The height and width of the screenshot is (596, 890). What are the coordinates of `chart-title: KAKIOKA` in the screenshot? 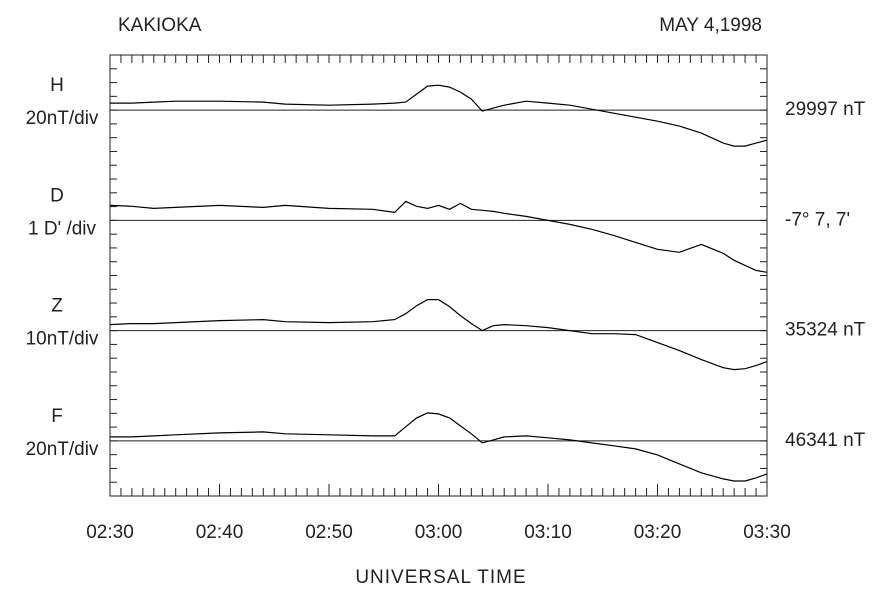 It's located at (160, 25).